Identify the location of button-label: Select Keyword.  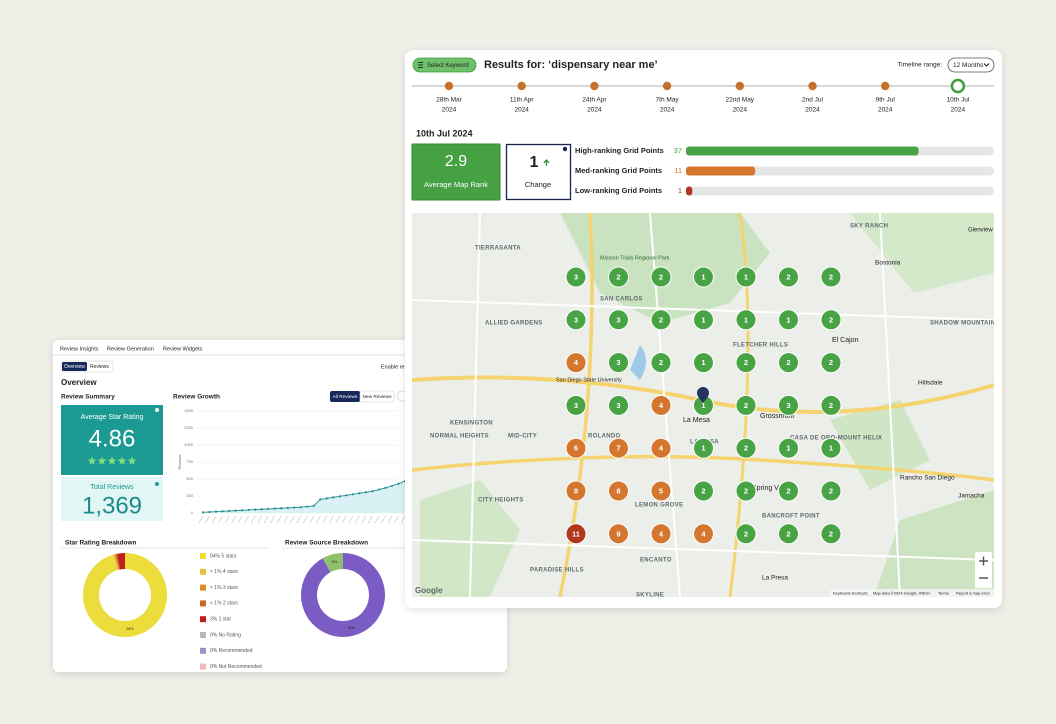
(448, 66).